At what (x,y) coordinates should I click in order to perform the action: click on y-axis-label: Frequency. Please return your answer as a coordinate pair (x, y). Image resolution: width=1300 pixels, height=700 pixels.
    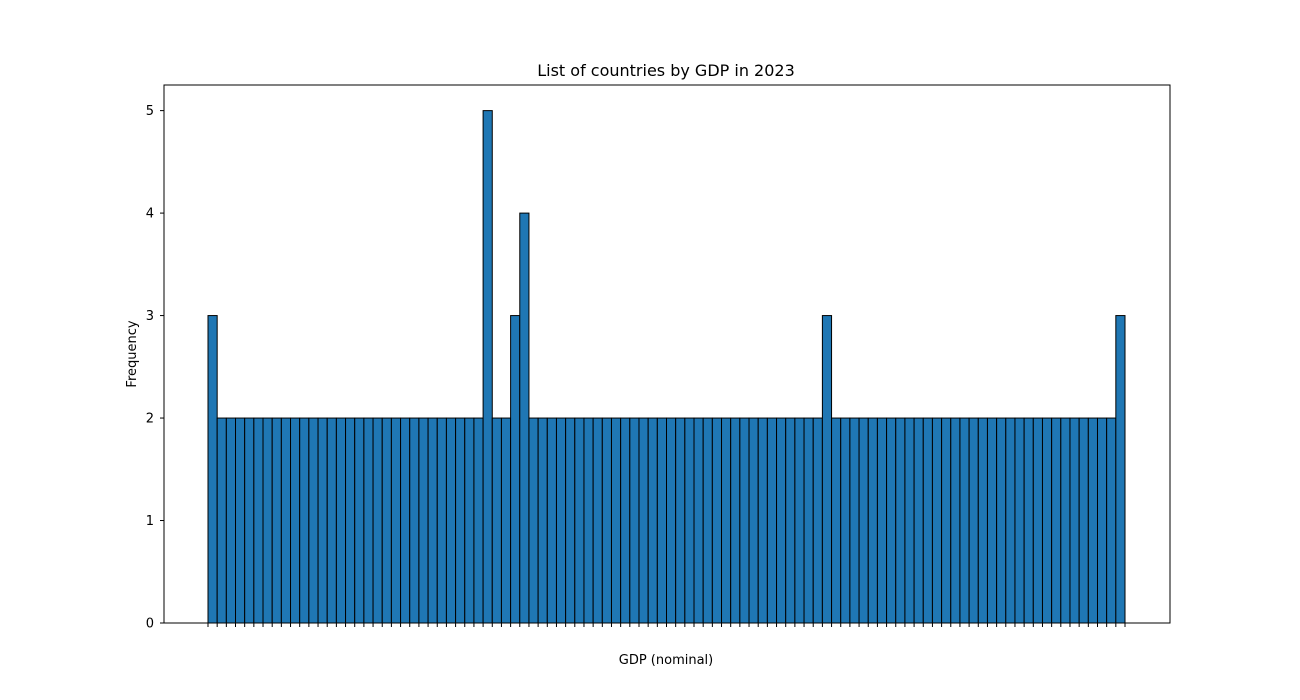
    Looking at the image, I should click on (132, 353).